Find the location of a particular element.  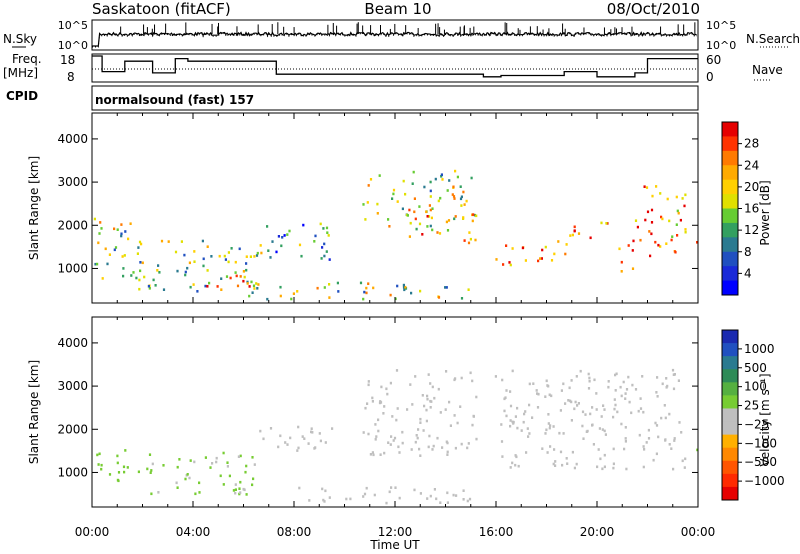

colorbar-tick-label: 12 is located at coordinates (751, 230).